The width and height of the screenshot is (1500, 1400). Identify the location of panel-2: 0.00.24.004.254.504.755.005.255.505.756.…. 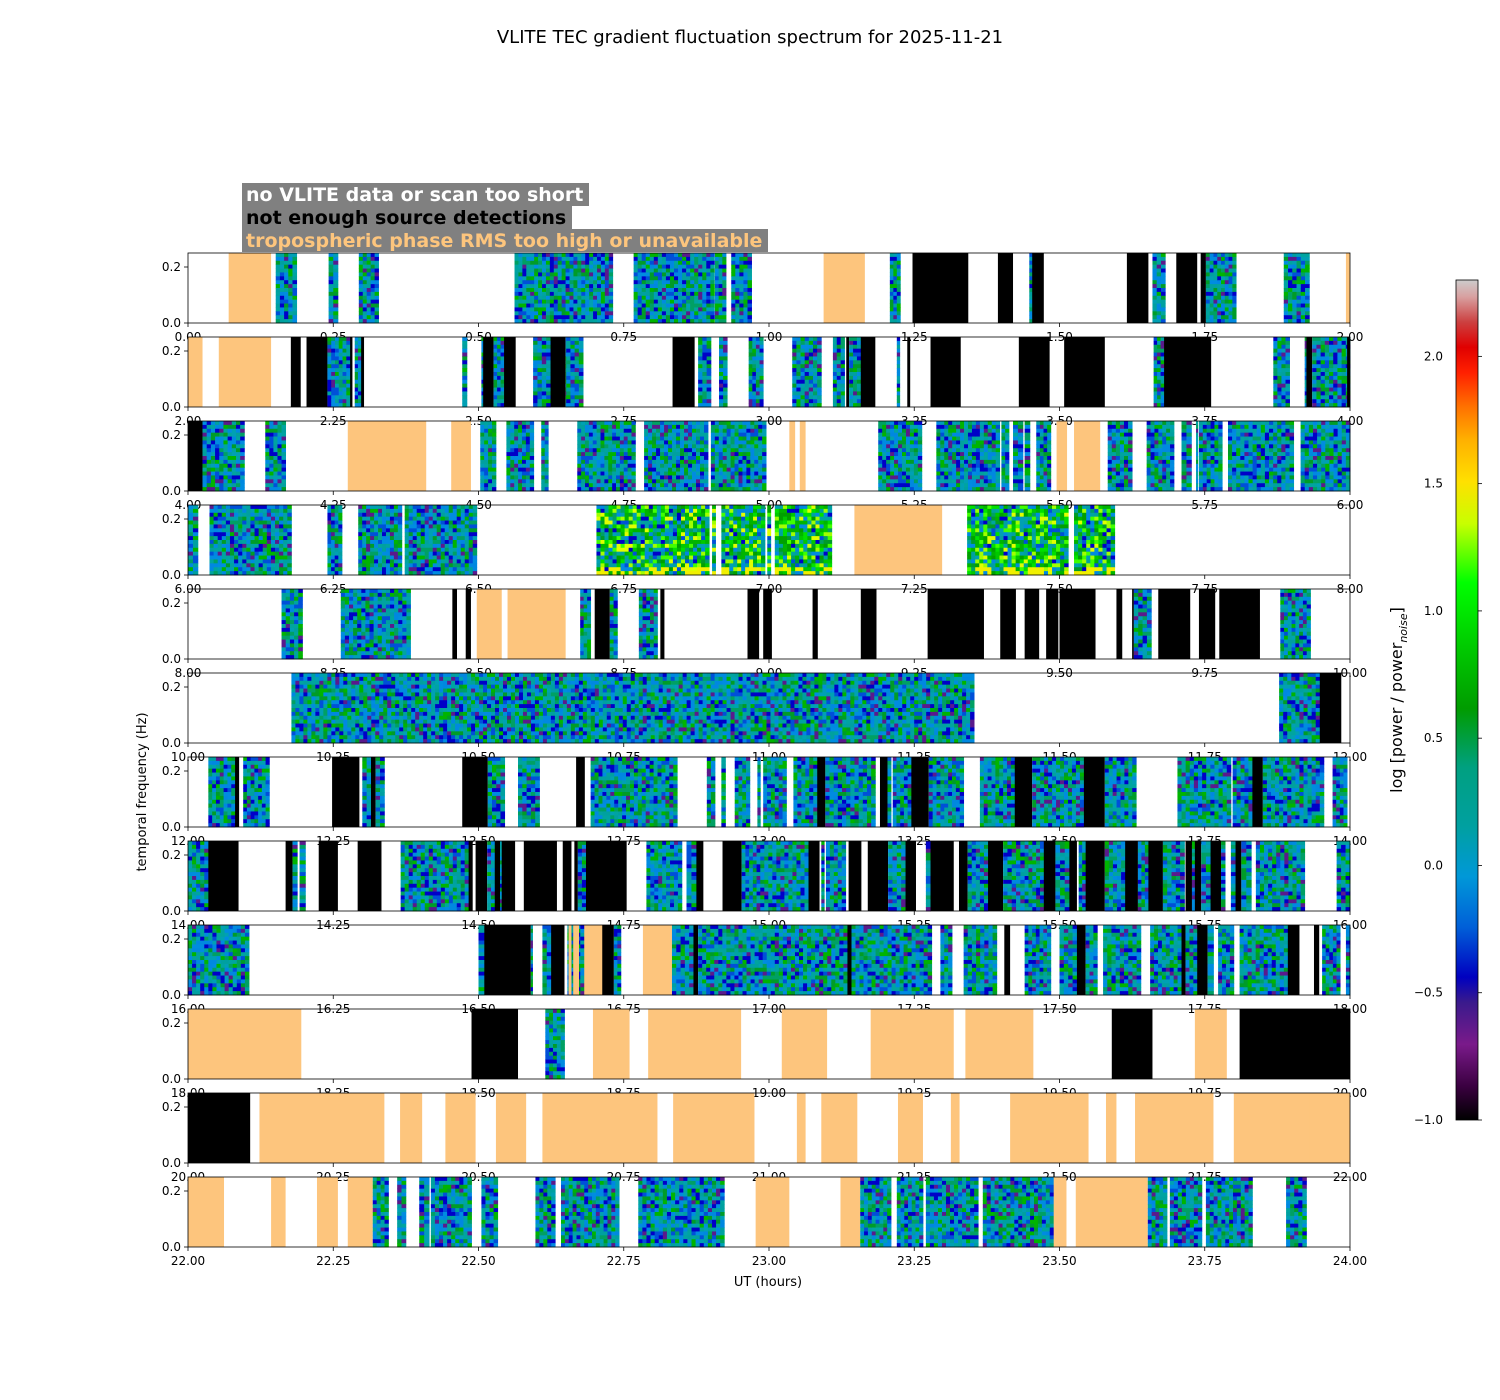
(762, 466).